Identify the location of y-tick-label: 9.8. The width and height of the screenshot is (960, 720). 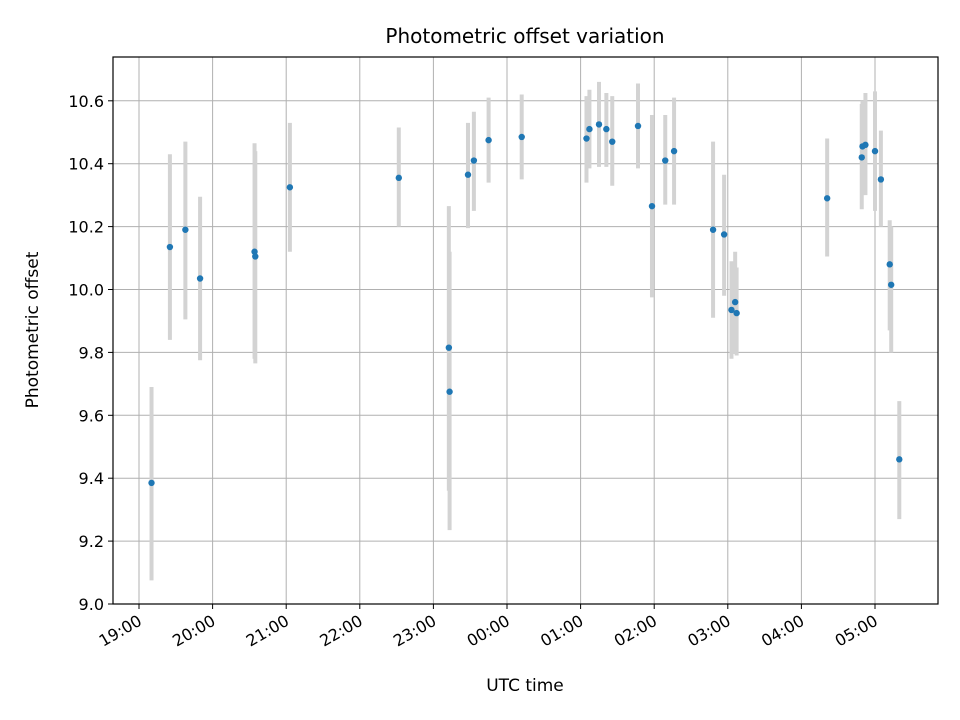
(91, 352).